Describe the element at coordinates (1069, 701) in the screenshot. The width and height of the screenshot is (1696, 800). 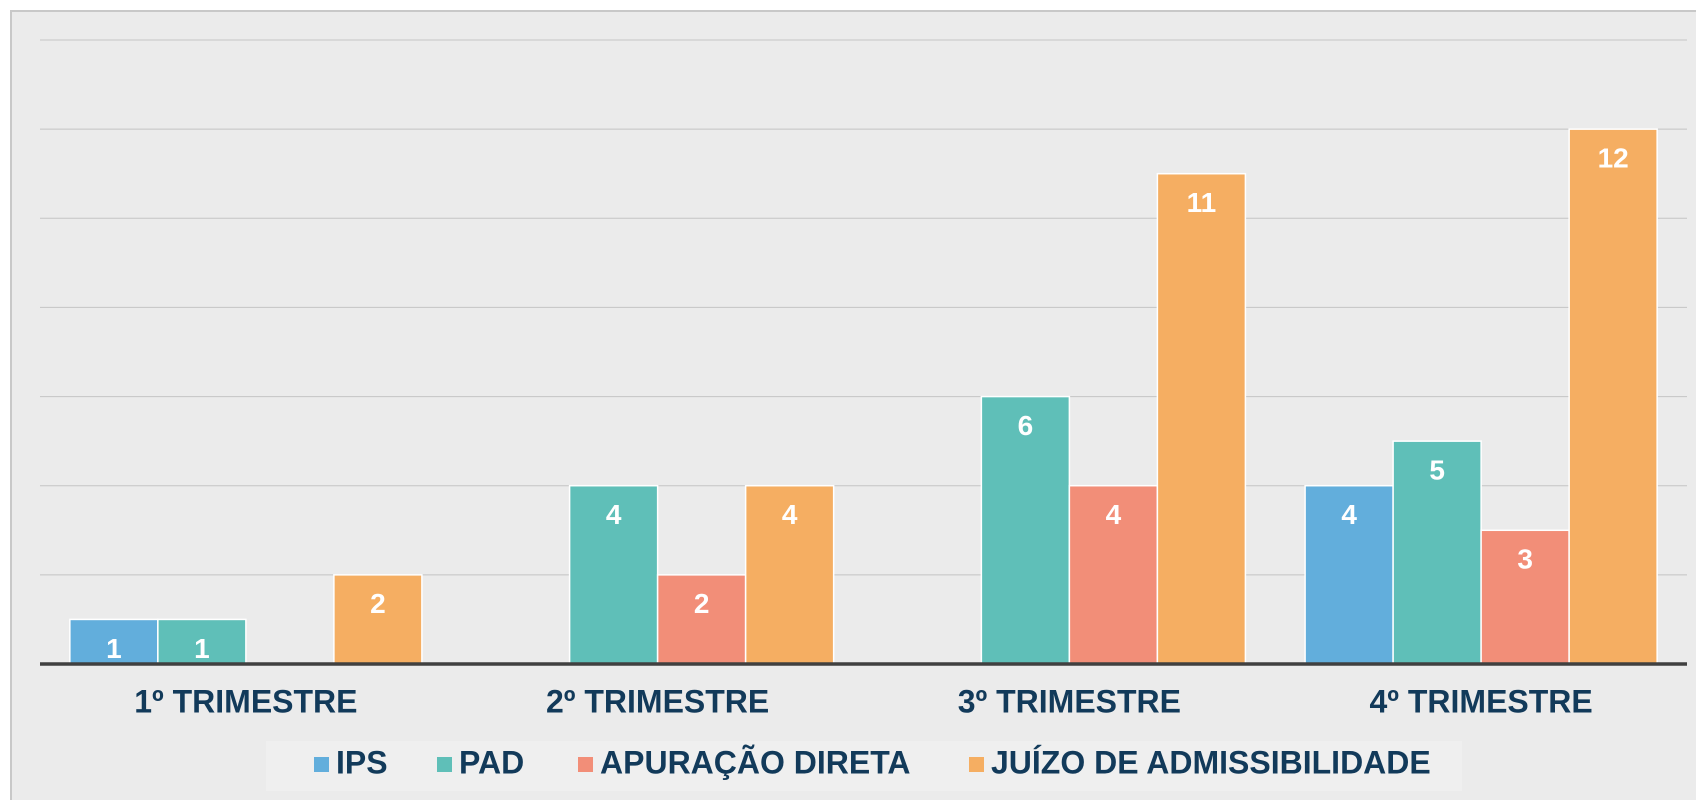
I see `x-tick-label: 3º TRIMESTRE` at that location.